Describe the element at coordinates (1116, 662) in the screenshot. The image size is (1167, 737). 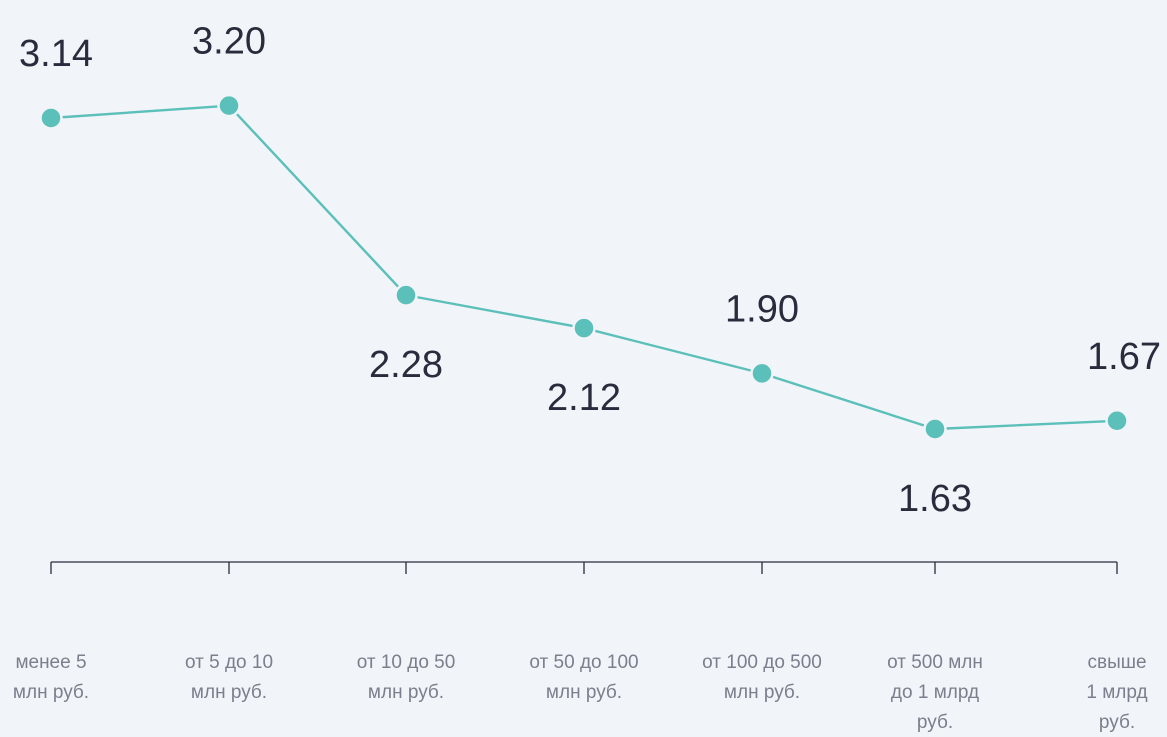
I see `x-tick-label-line: свыше` at that location.